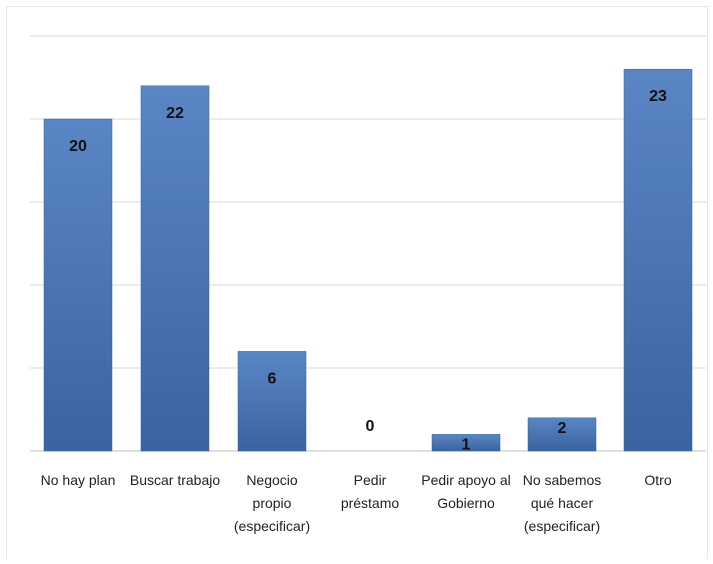  Describe the element at coordinates (175, 113) in the screenshot. I see `data-label: 22` at that location.